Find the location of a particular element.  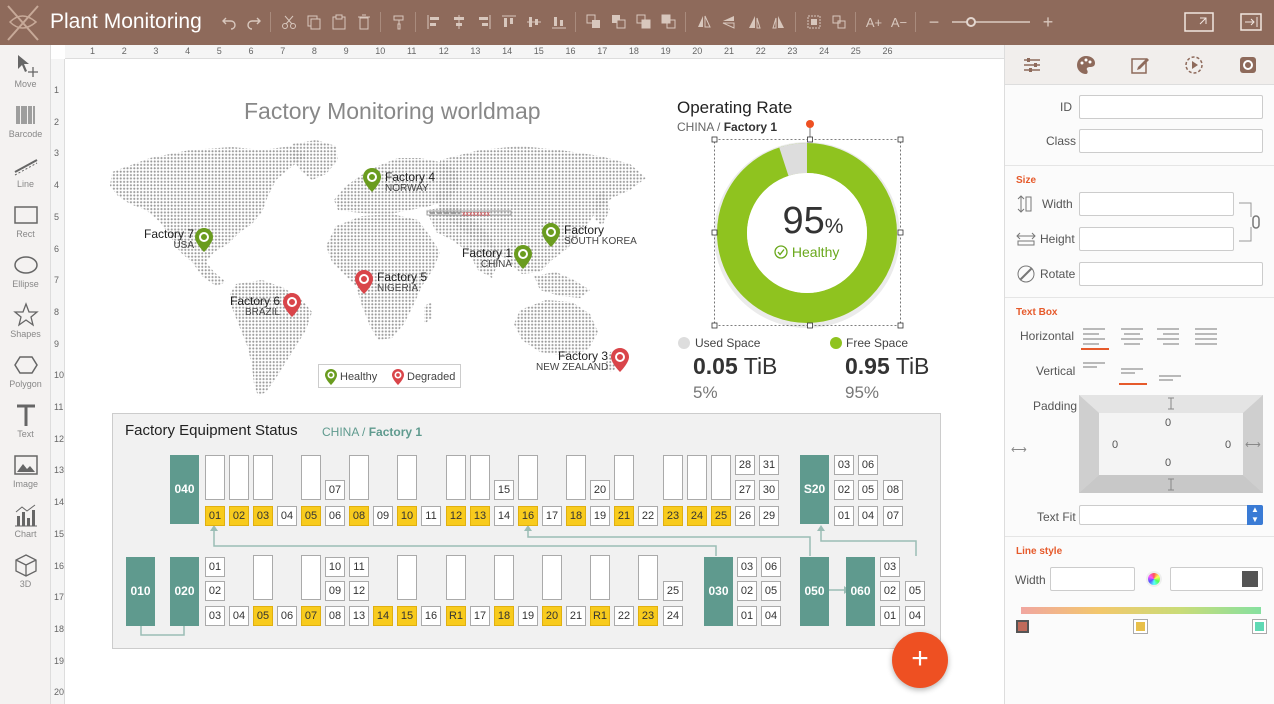

tab-settings is located at coordinates (1247, 65).